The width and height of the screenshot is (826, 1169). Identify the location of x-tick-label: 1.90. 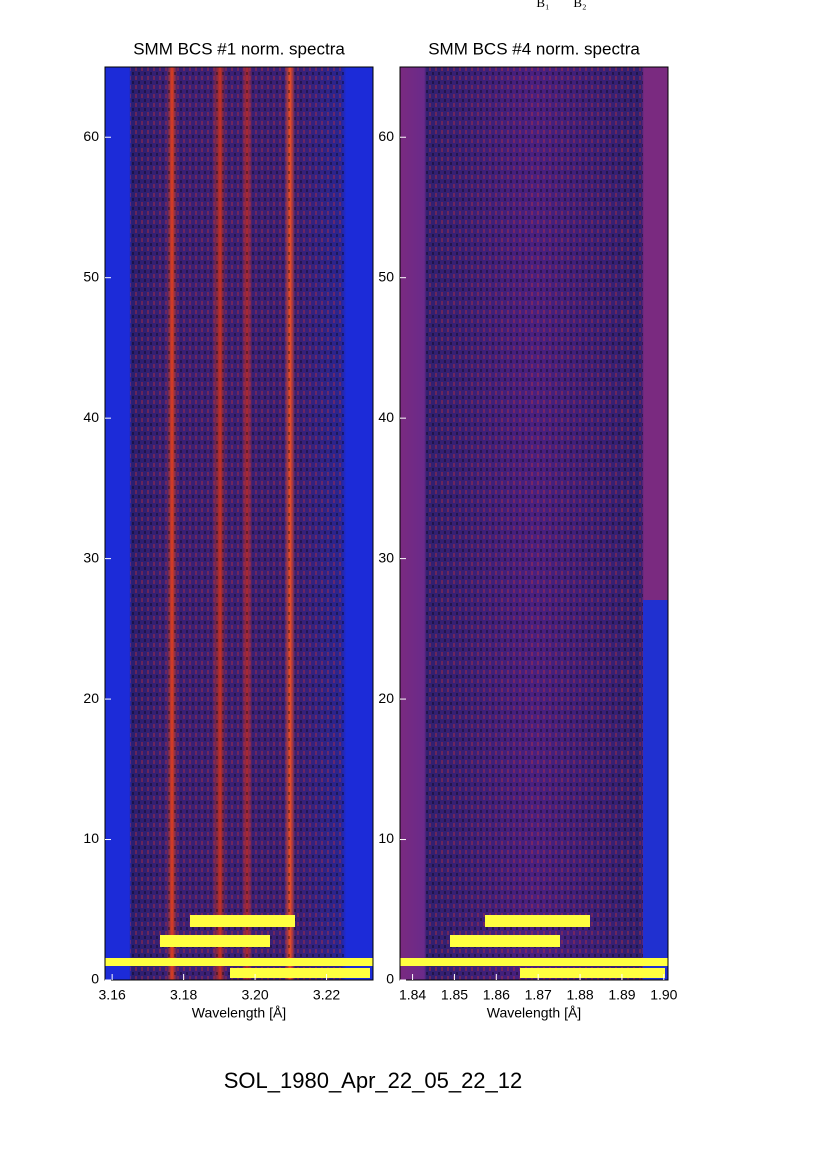
(663, 995).